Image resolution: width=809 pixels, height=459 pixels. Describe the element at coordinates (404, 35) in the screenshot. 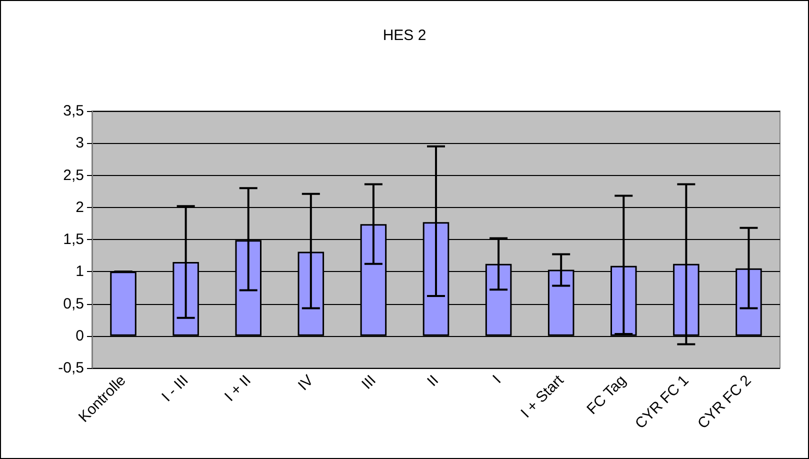

I see `chart-title: HES 2` at that location.